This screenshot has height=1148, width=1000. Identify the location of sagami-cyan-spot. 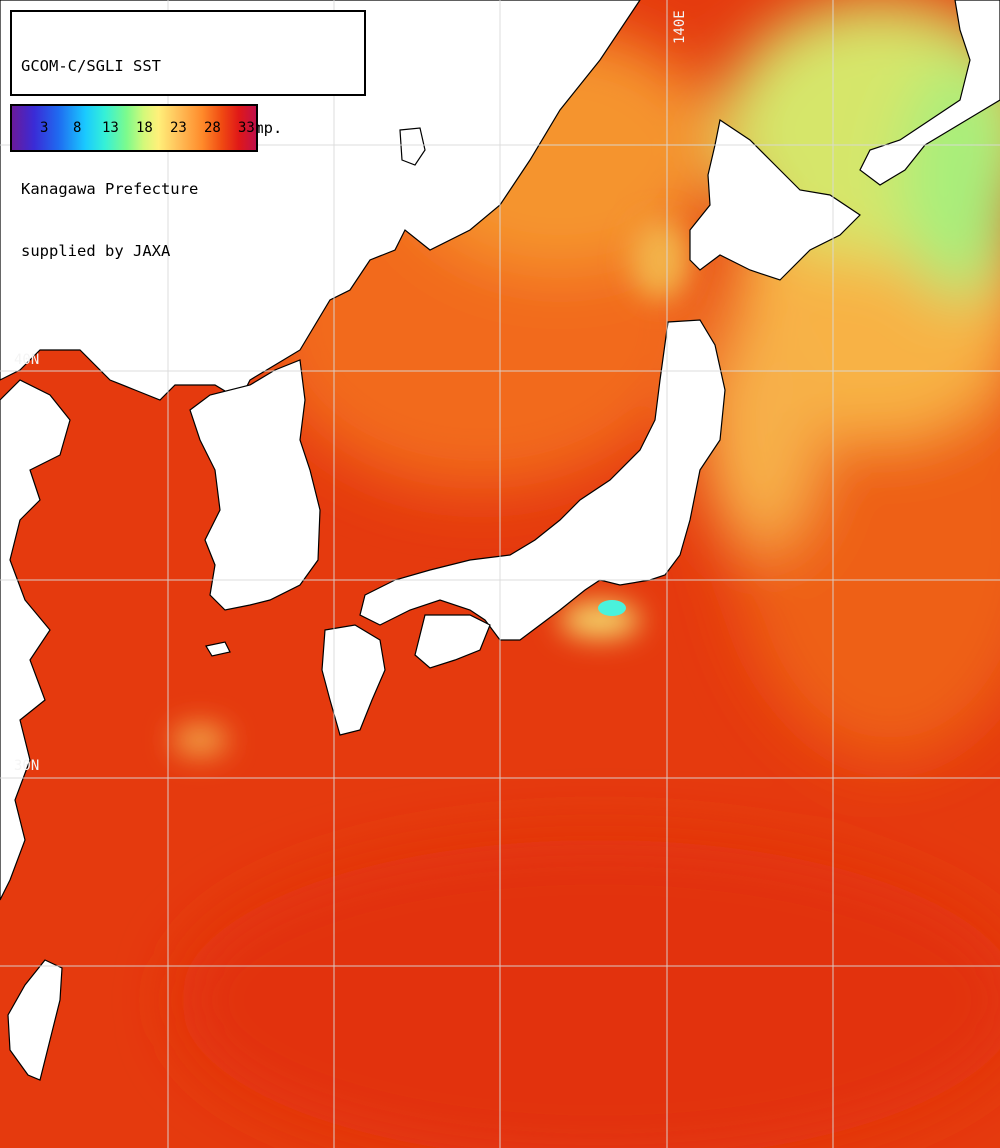
(612, 608).